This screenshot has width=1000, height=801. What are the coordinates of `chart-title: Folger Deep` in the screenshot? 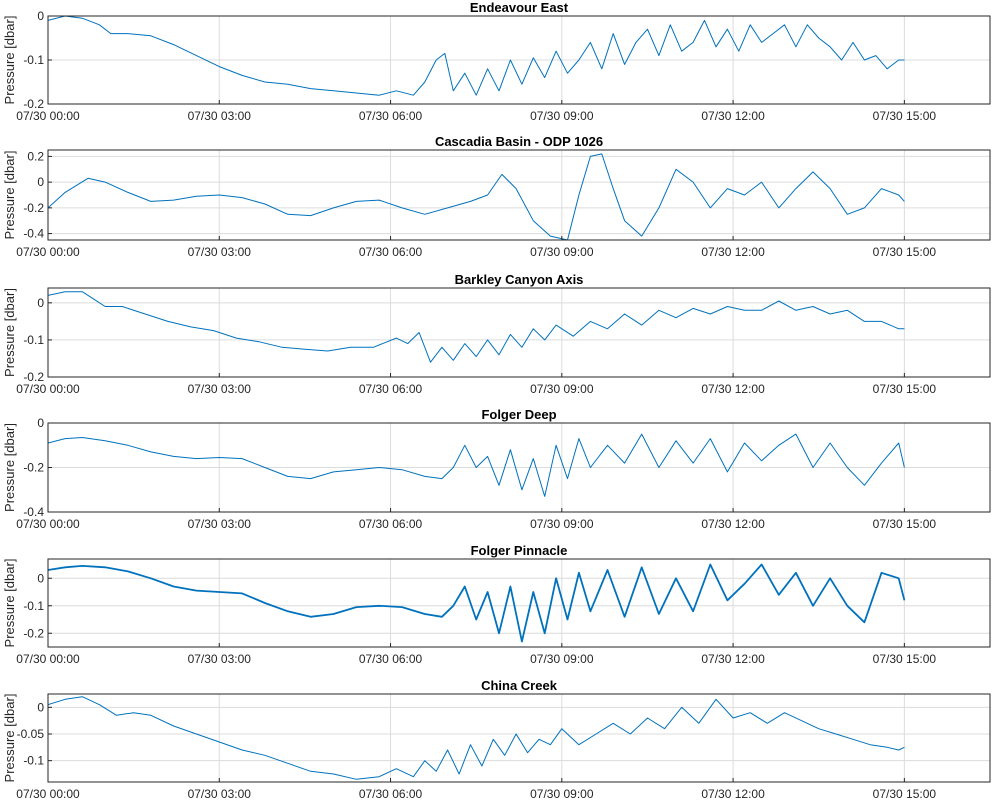 It's located at (518, 414).